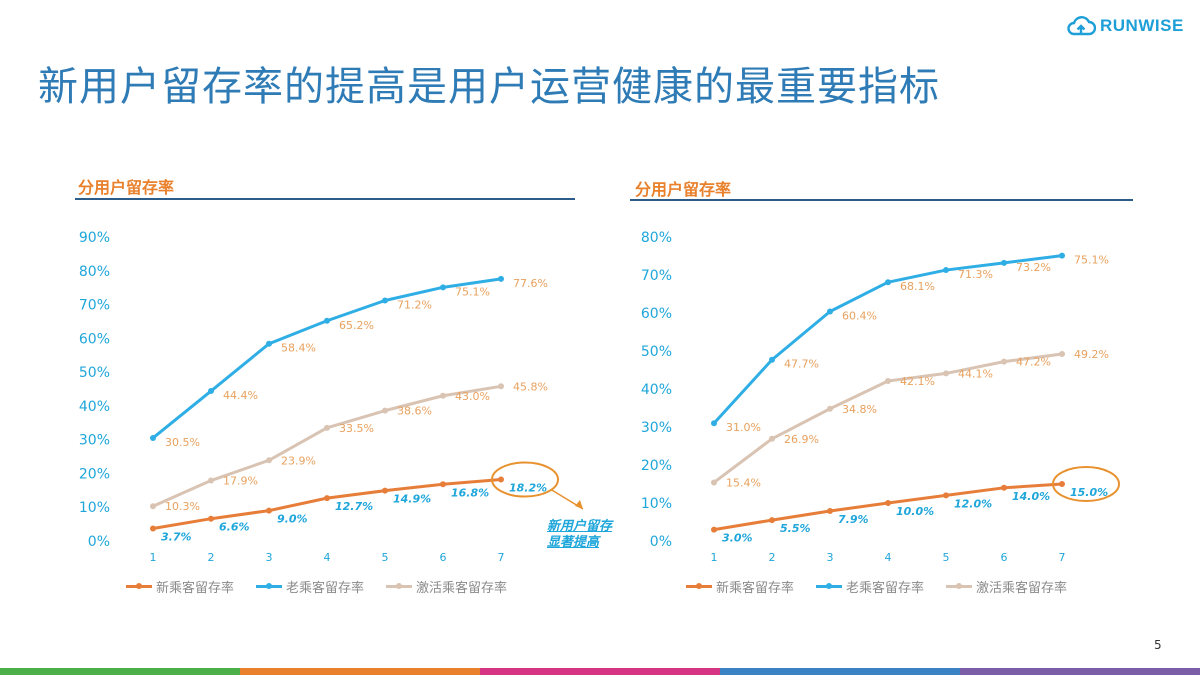  What do you see at coordinates (1031, 496) in the screenshot?
I see `data-label-new: 14.0%` at bounding box center [1031, 496].